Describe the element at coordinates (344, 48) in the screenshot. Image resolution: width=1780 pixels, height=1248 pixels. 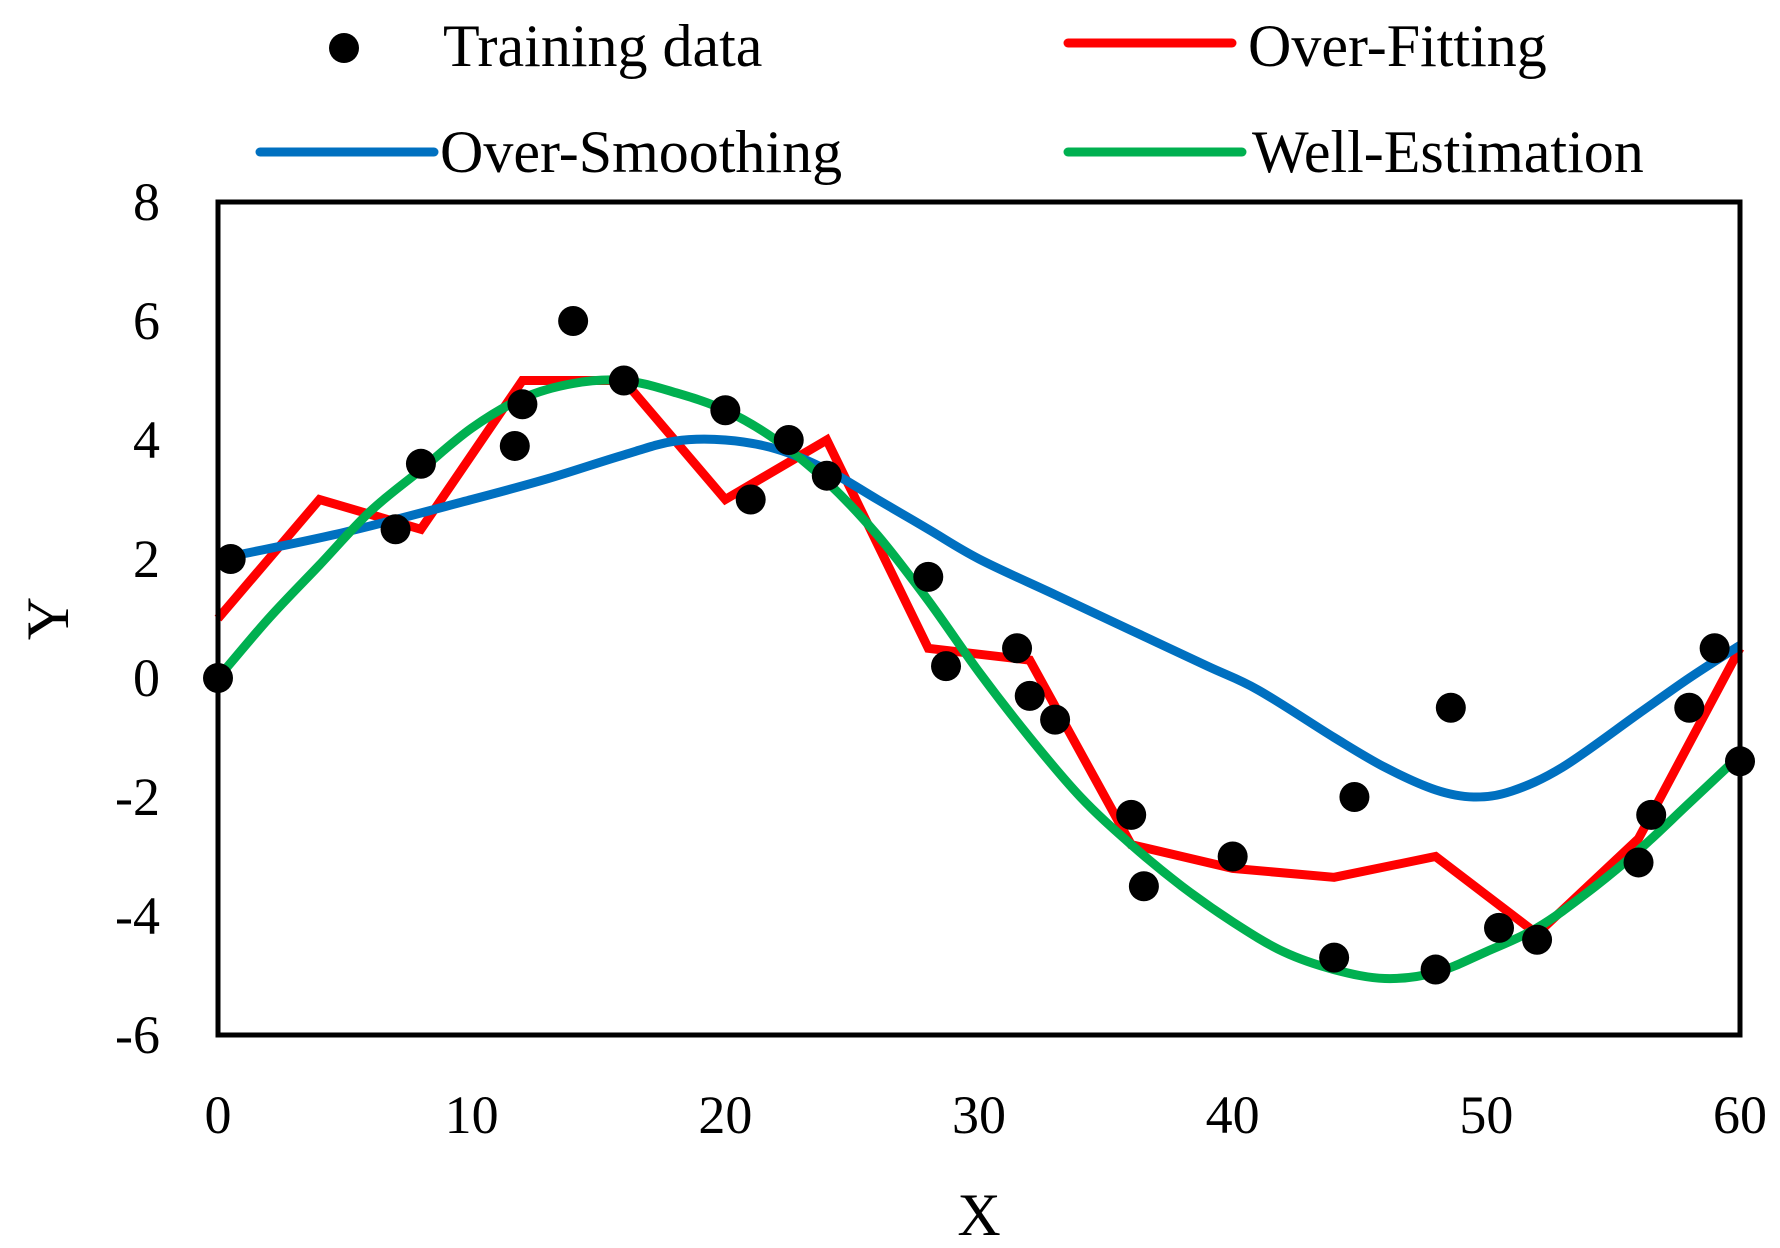
I see `legend-marker` at that location.